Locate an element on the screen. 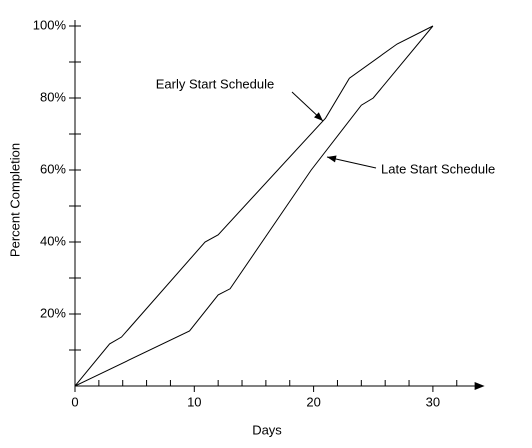 The image size is (532, 448). y-tick-label: 80% is located at coordinates (53, 96).